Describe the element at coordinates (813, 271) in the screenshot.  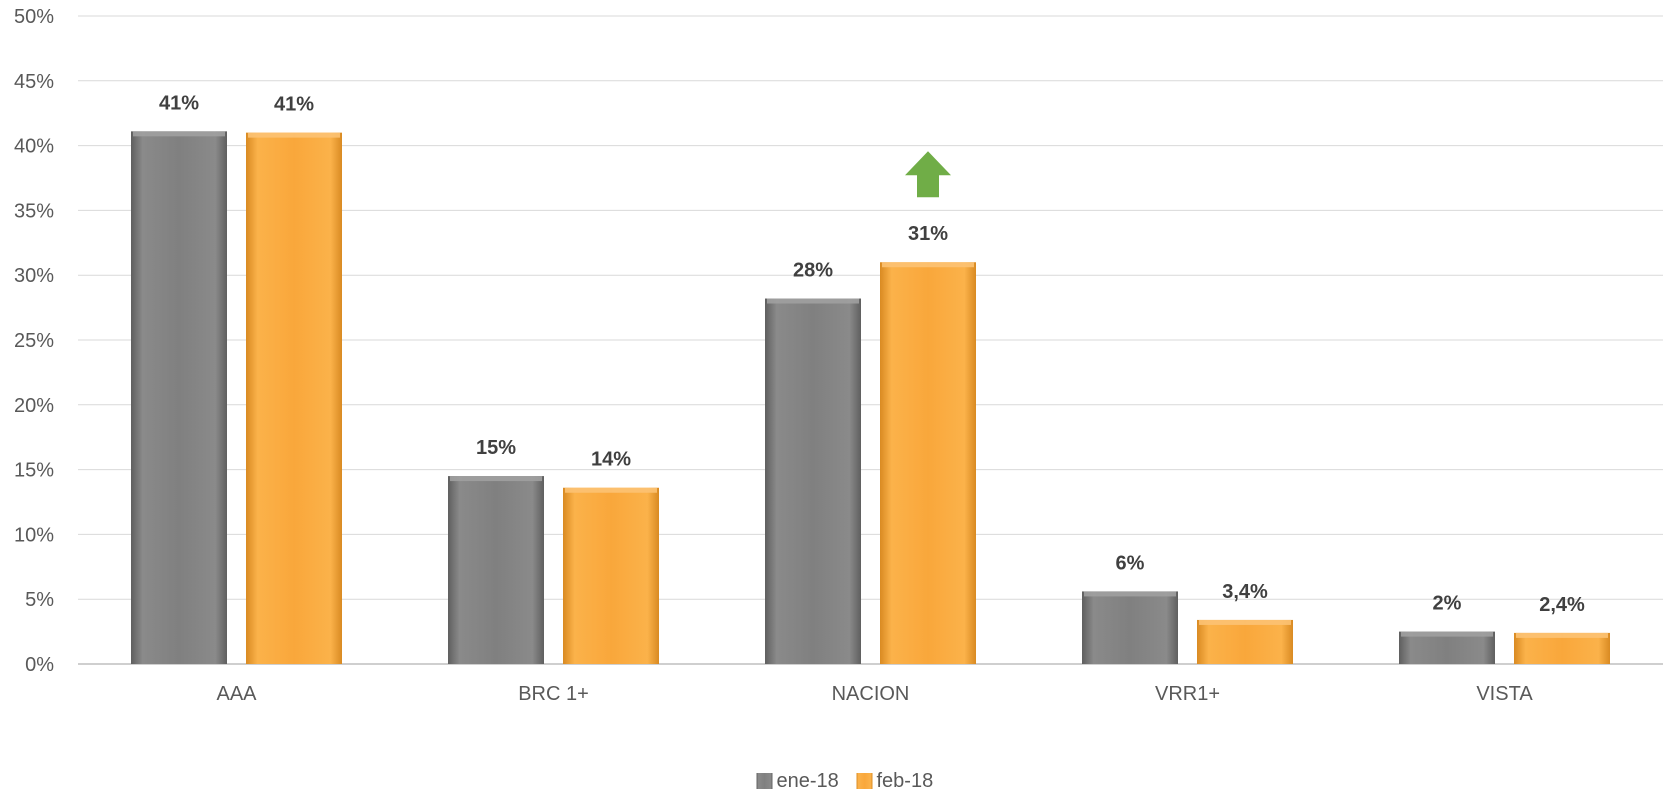
I see `data-label-ene-18-nacion: 28%` at that location.